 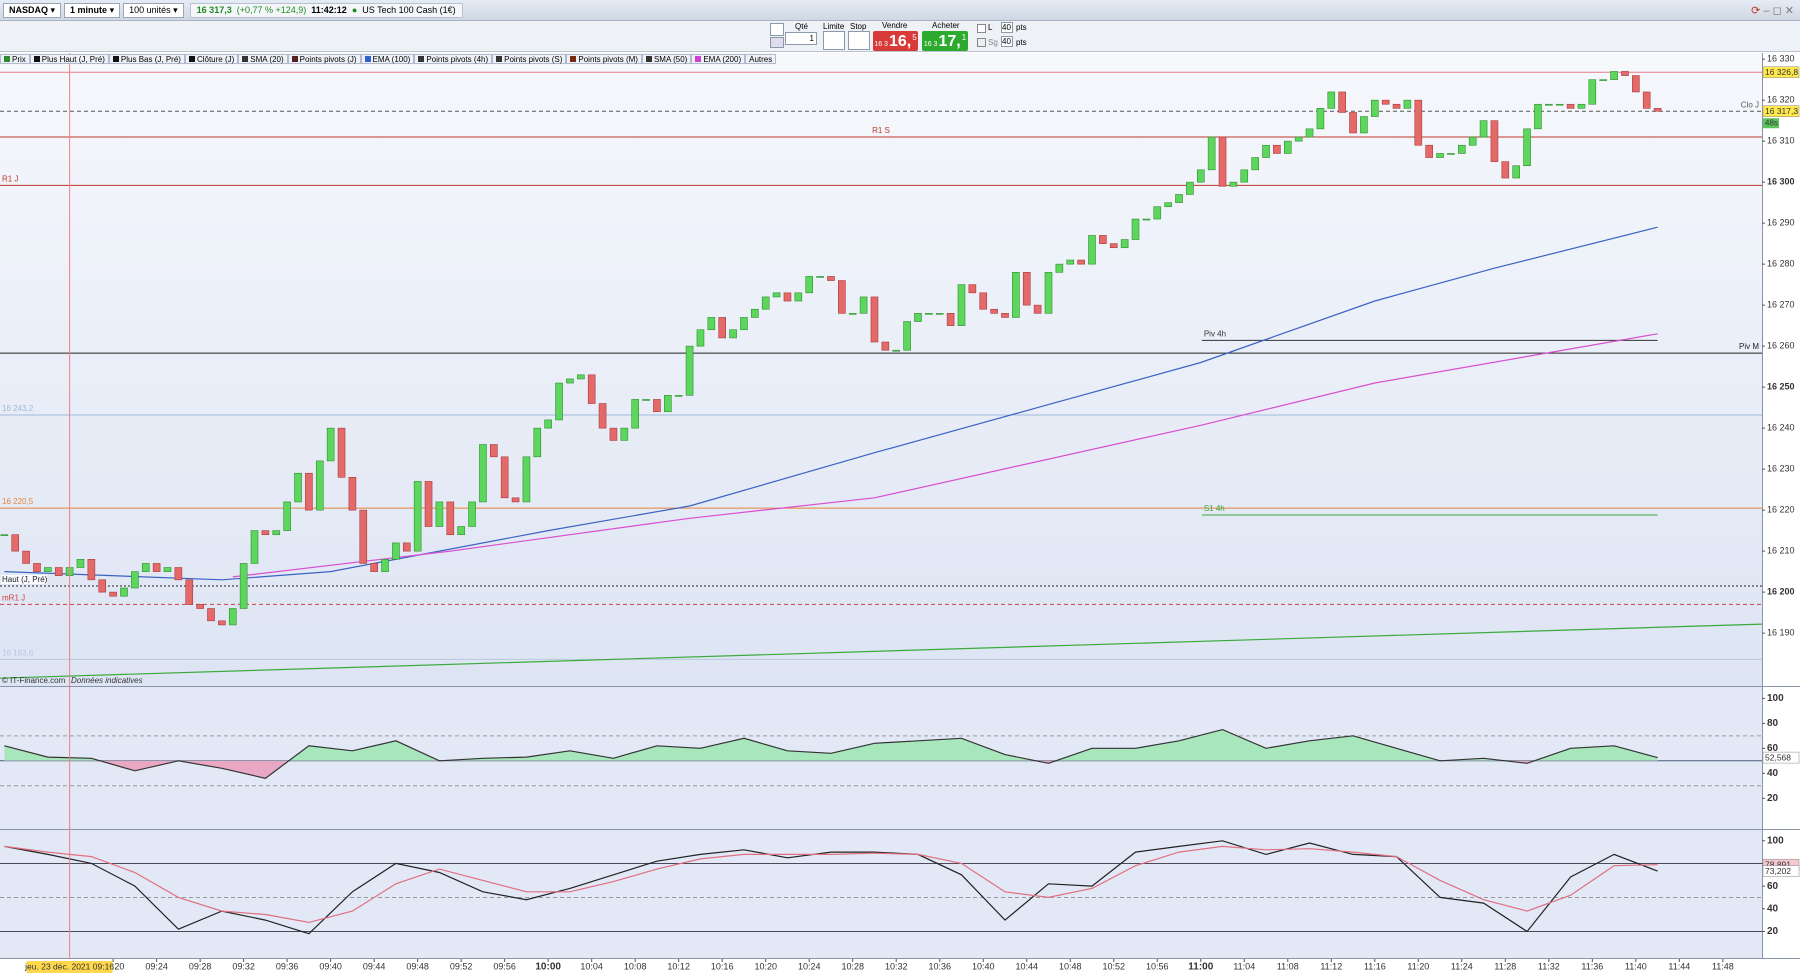 What do you see at coordinates (32, 10) in the screenshot?
I see `market-select: NASDAQ ▾` at bounding box center [32, 10].